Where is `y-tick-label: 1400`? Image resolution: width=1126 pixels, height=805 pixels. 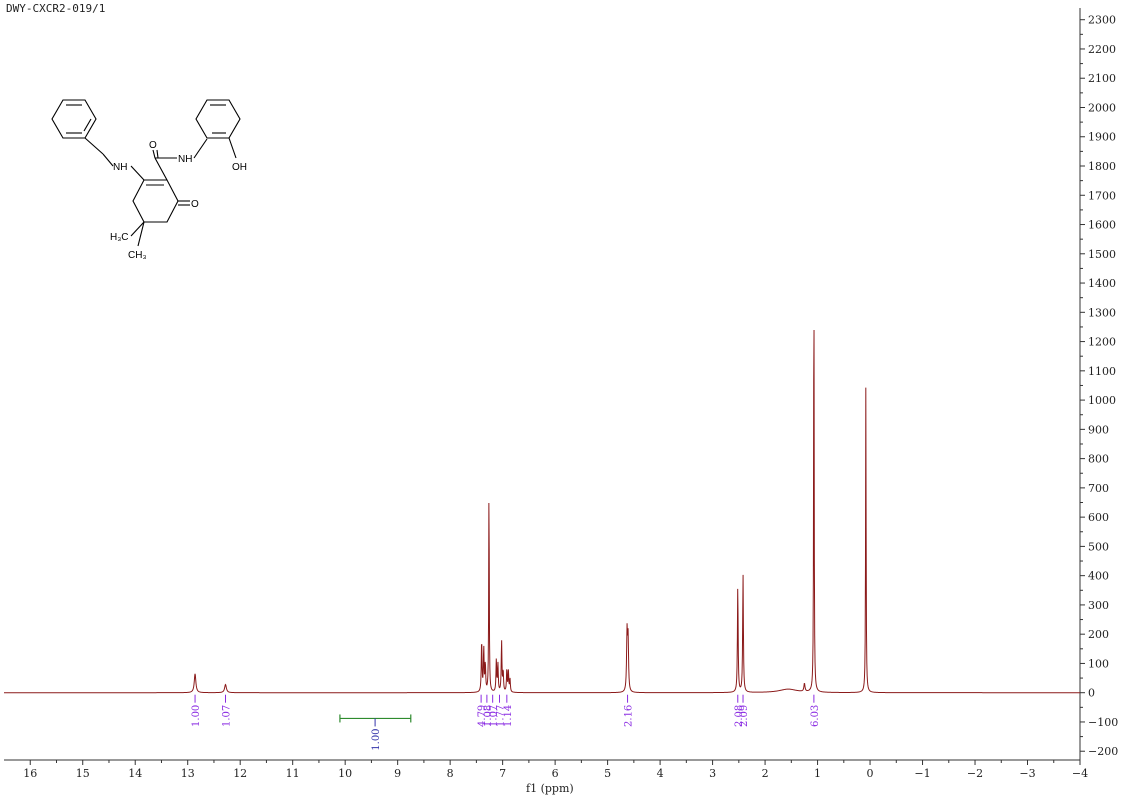 y-tick-label: 1400 is located at coordinates (1102, 283).